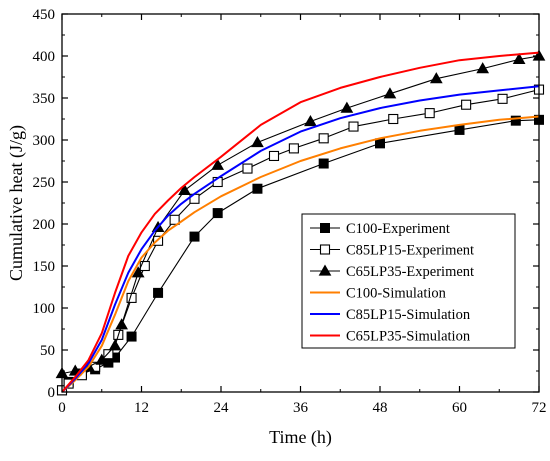 The width and height of the screenshot is (550, 461). Describe the element at coordinates (44, 57) in the screenshot. I see `y-tick-label: 400` at that location.